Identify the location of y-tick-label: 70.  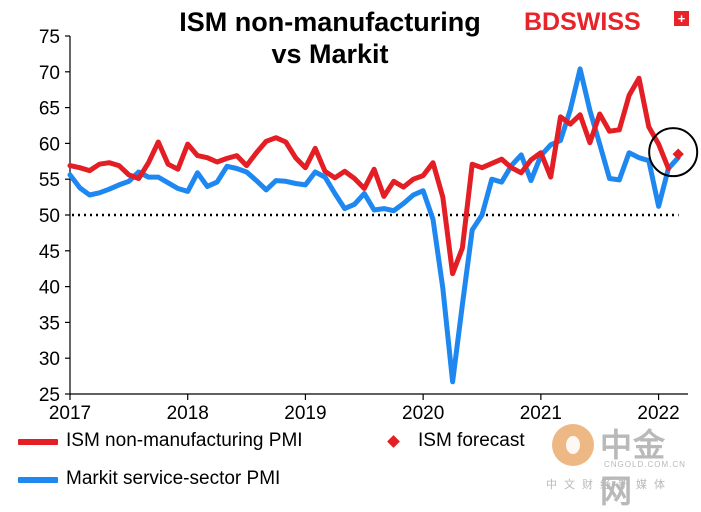
(49, 73).